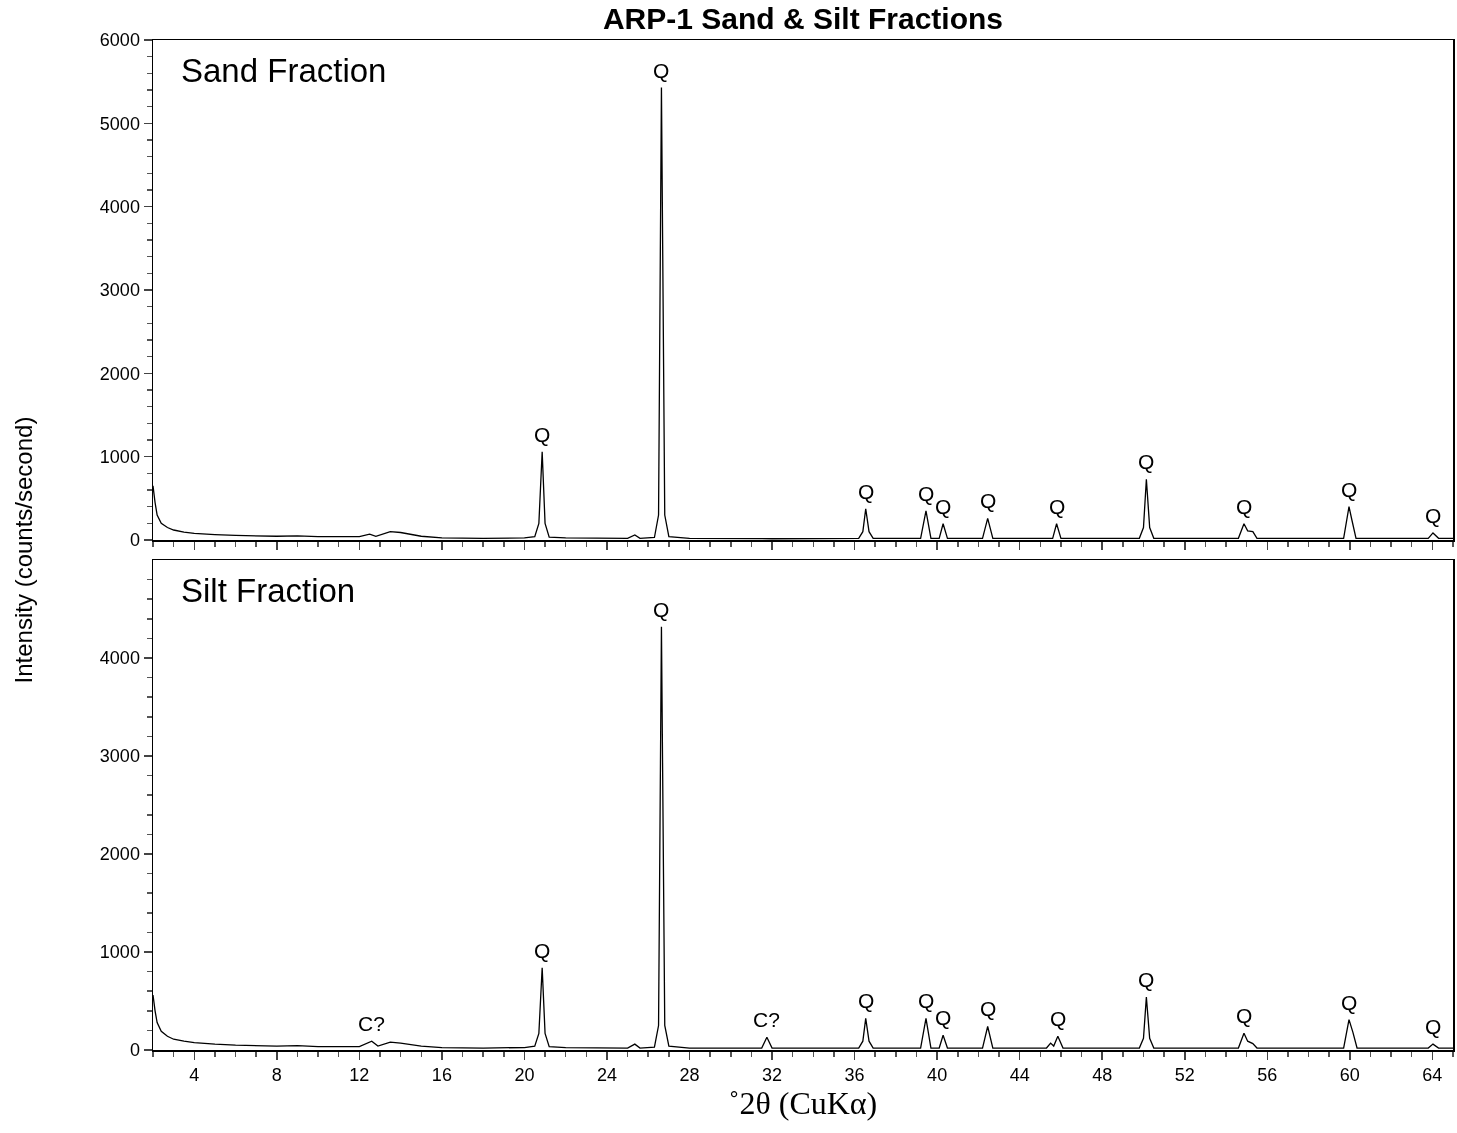  Describe the element at coordinates (1432, 1075) in the screenshot. I see `x-tick-label: 64` at that location.